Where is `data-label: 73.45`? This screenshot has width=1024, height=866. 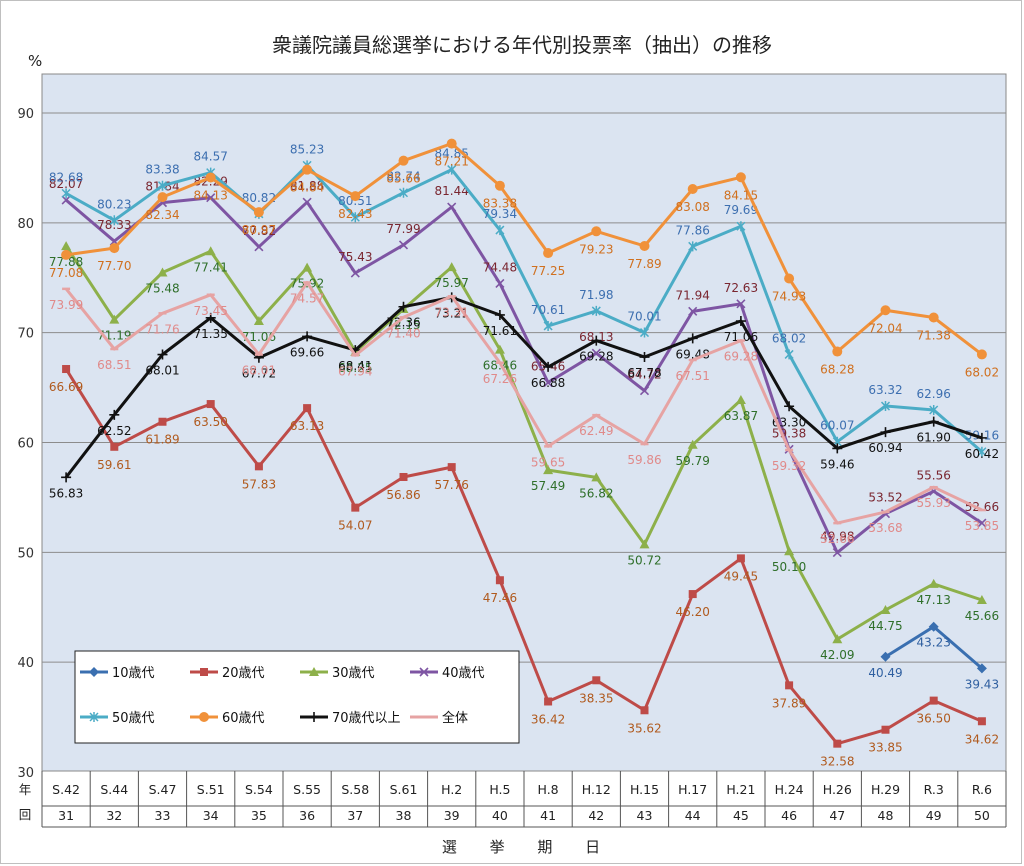 data-label: 73.45 is located at coordinates (211, 311).